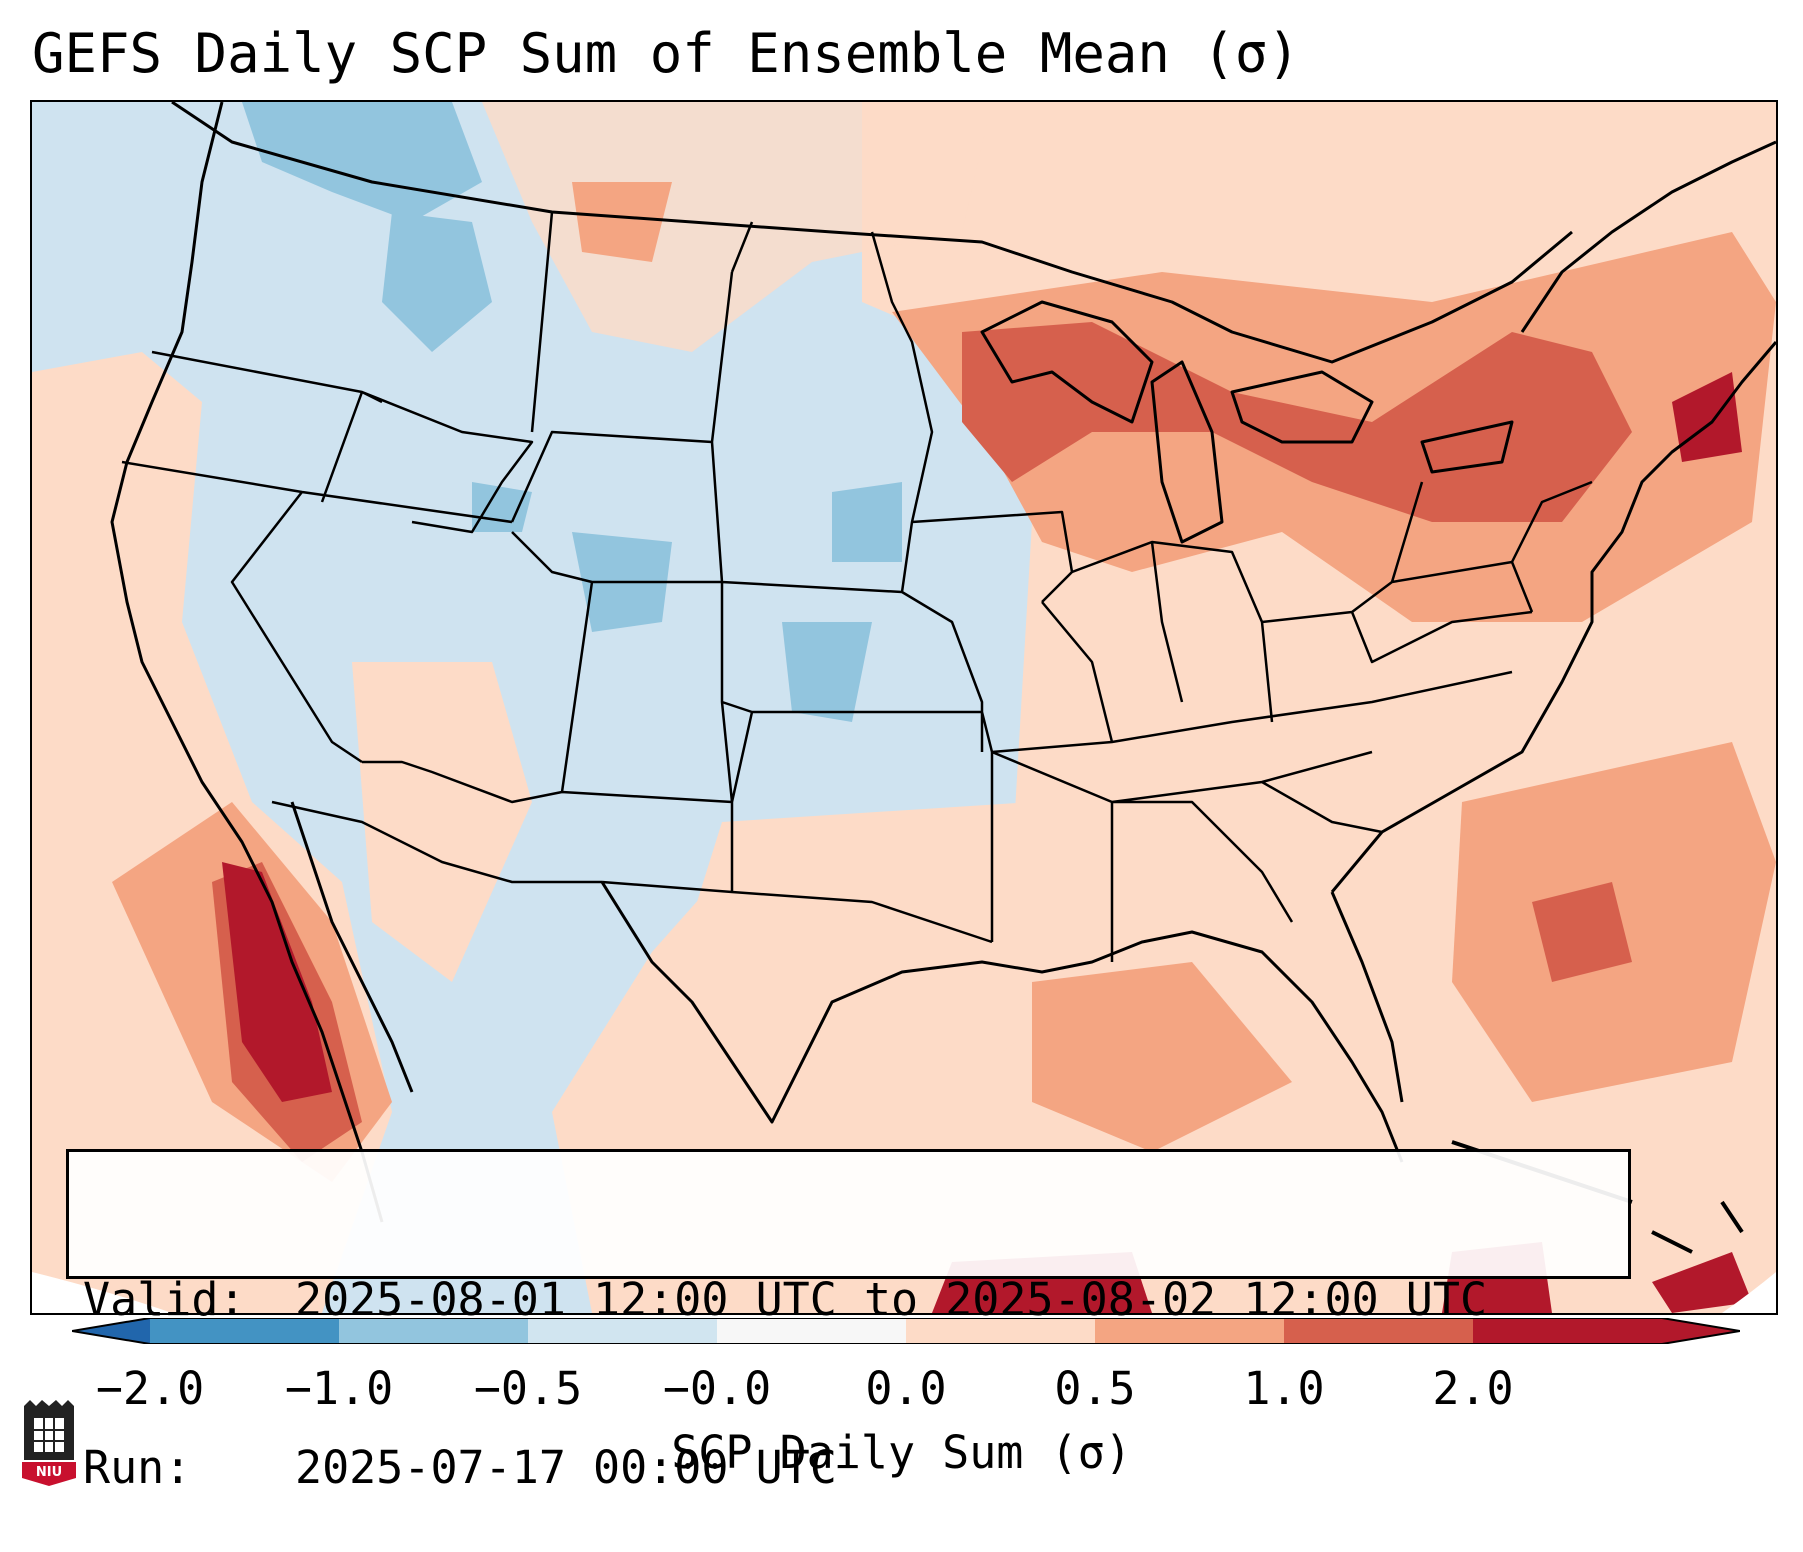 The width and height of the screenshot is (1803, 1552). Describe the element at coordinates (150, 1388) in the screenshot. I see `colorbar-tick-label: −2.0` at that location.